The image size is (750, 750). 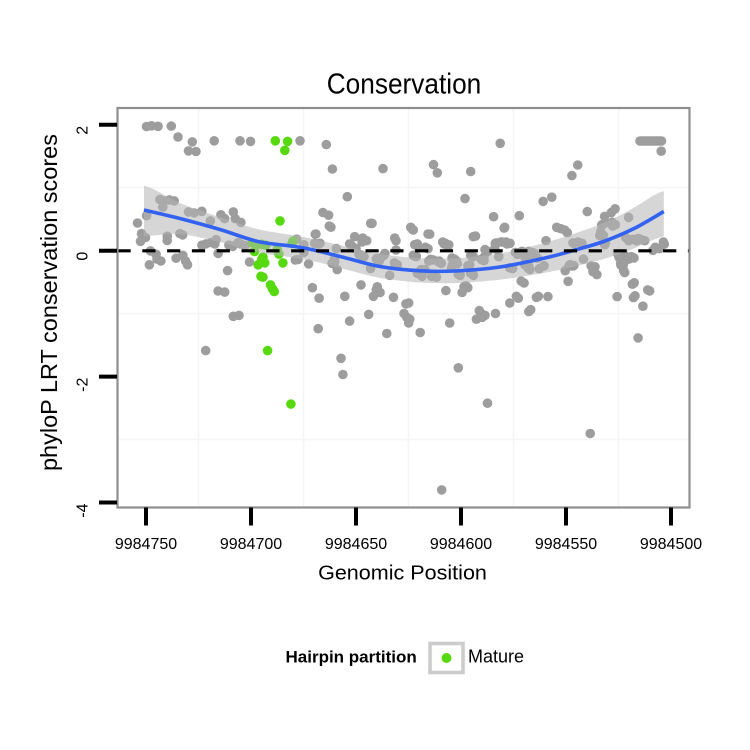 I want to click on svg-text: Conservation, so click(x=404, y=83).